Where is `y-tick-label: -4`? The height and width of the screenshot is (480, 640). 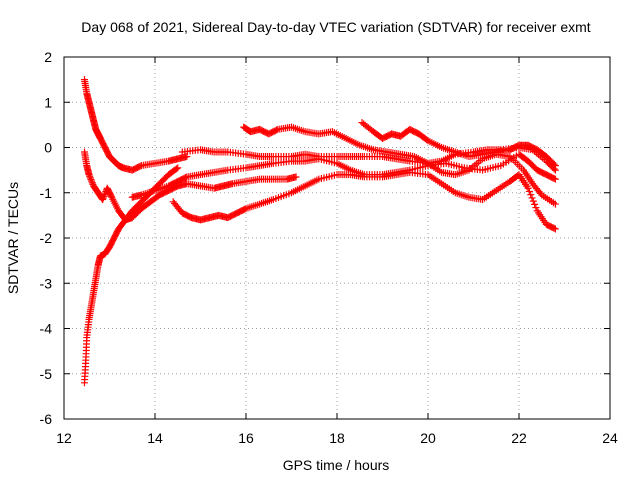
y-tick-label: -4 is located at coordinates (46, 329).